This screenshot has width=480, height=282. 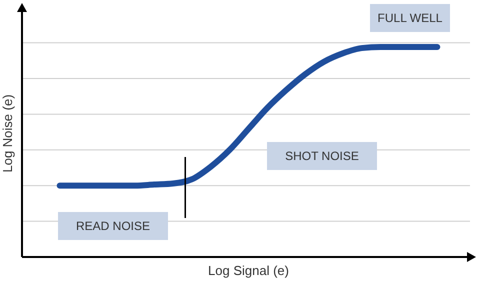 What do you see at coordinates (248, 270) in the screenshot?
I see `x-axis-title: Log Signal (e)` at bounding box center [248, 270].